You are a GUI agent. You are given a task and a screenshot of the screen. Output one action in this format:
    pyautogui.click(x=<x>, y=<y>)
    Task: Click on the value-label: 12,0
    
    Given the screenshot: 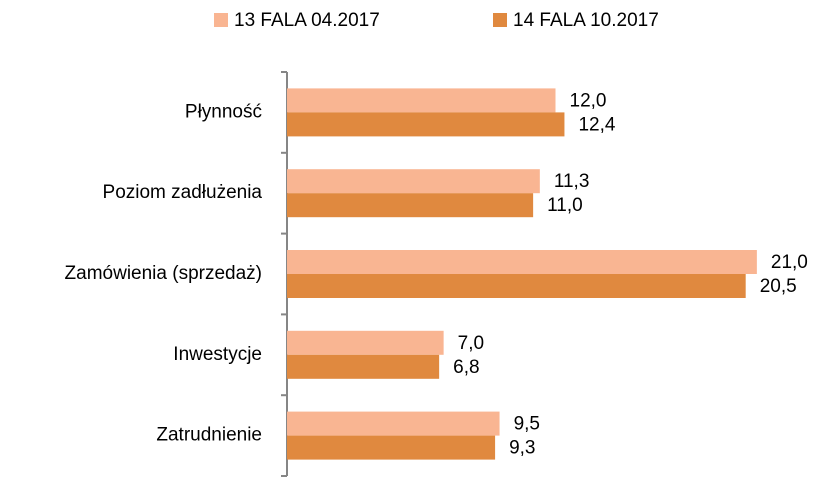 What is the action you would take?
    pyautogui.click(x=588, y=100)
    